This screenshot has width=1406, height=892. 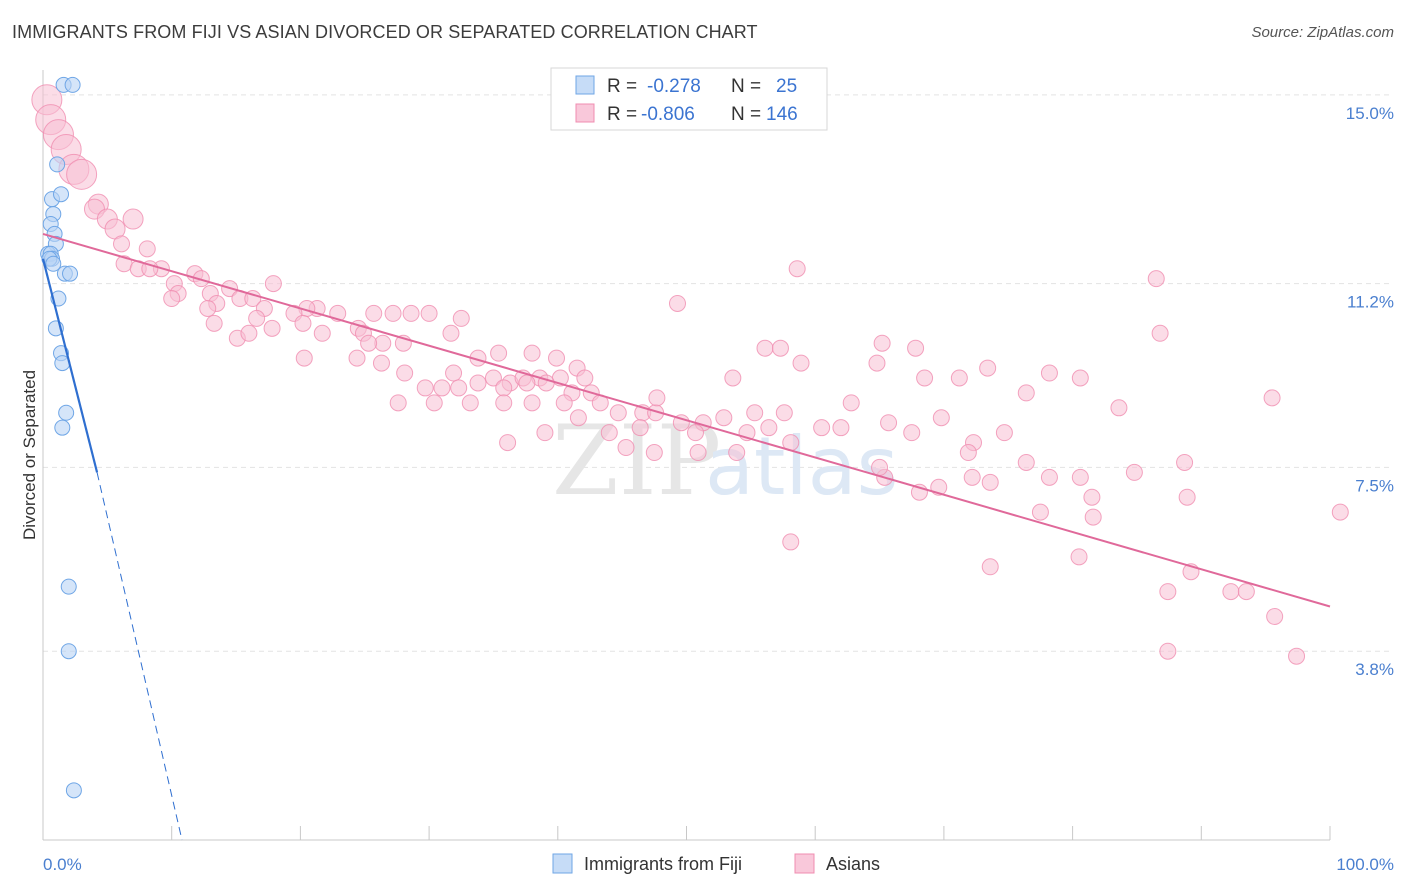 What do you see at coordinates (689, 99) in the screenshot?
I see `legend-box: R = -0.278 N = 25 R = -0.806 N = 146` at bounding box center [689, 99].